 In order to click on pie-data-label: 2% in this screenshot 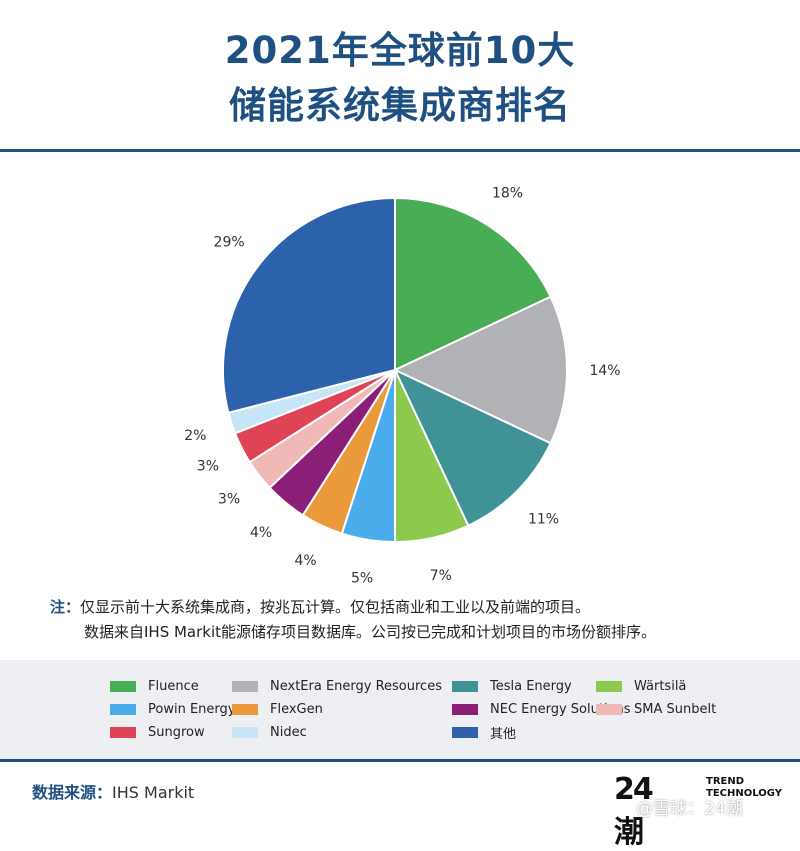, I will do `click(195, 436)`.